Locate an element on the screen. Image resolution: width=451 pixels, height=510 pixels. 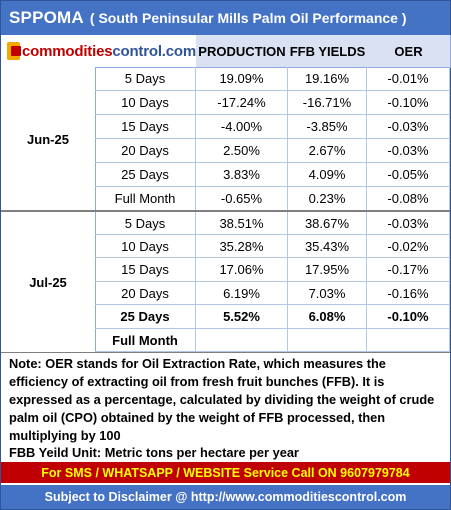
ffb-cell: -16.71% is located at coordinates (327, 103).